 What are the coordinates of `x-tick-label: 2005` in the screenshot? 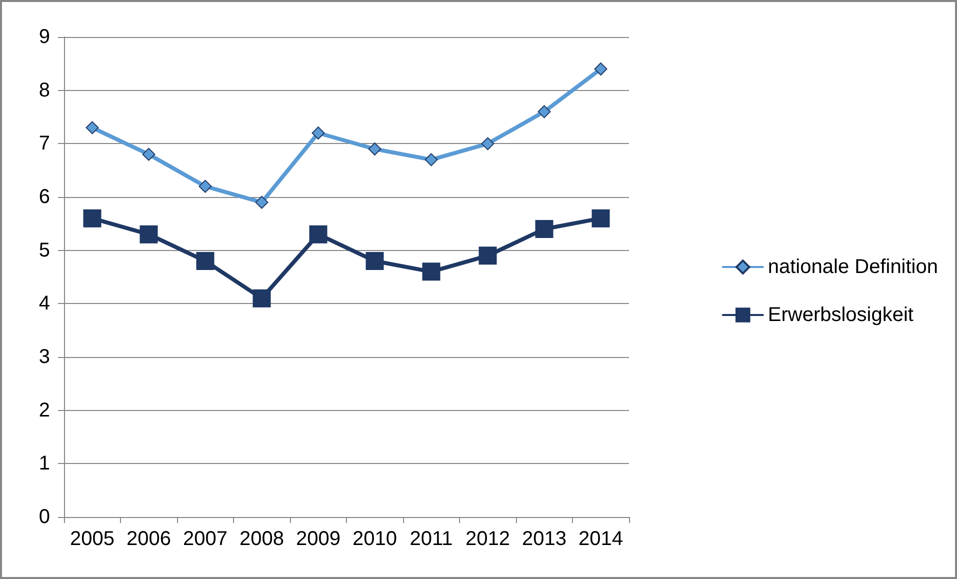 It's located at (92, 539).